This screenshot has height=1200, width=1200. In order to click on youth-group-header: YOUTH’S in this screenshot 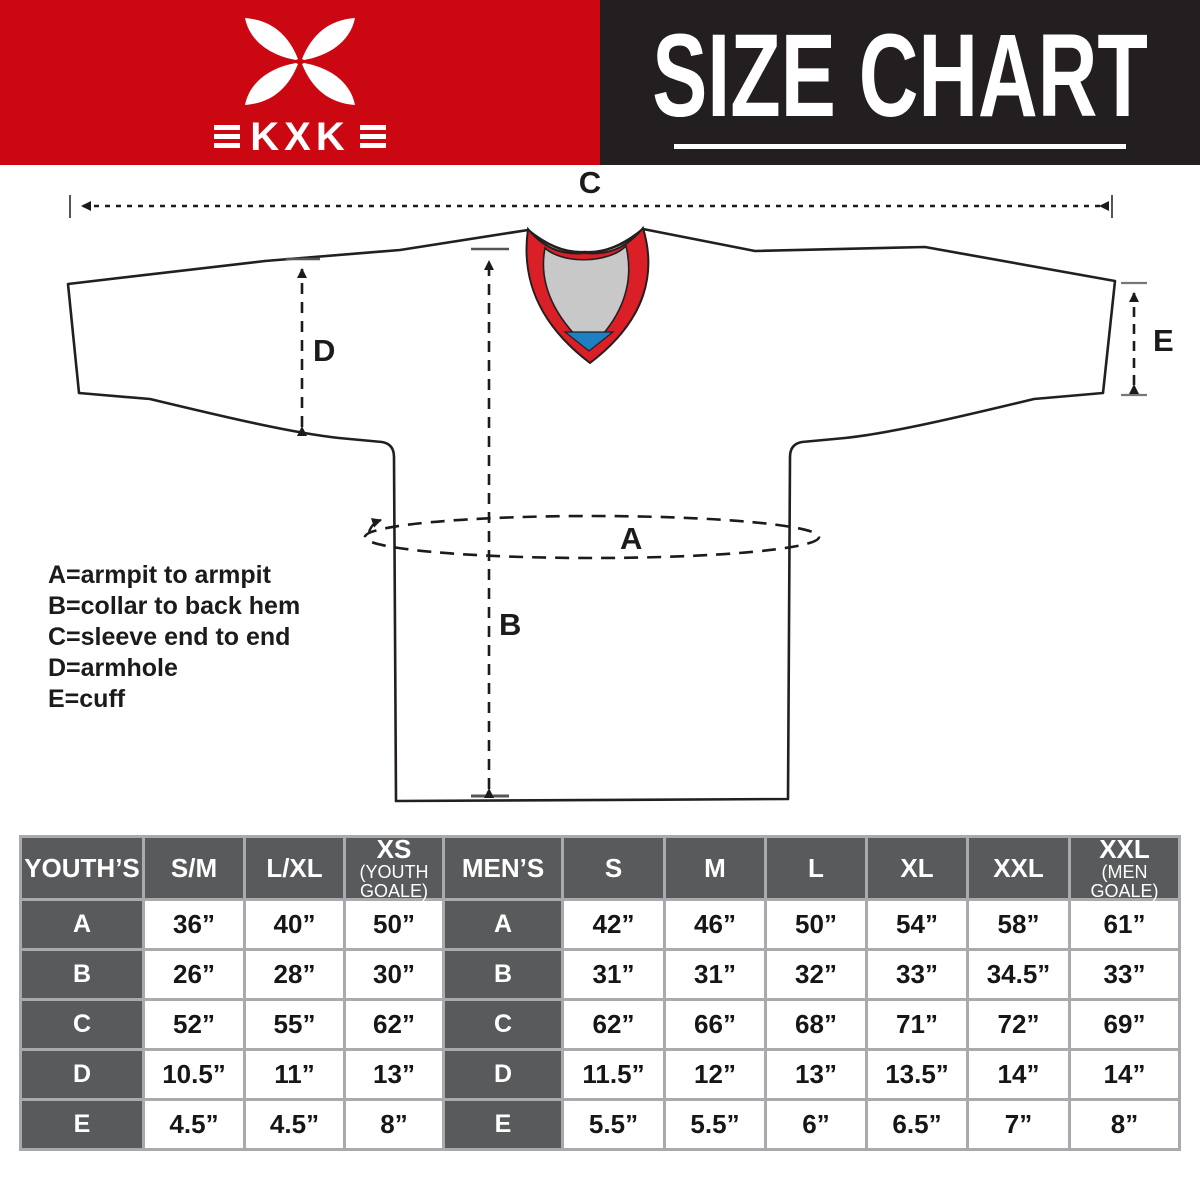, I will do `click(82, 868)`.